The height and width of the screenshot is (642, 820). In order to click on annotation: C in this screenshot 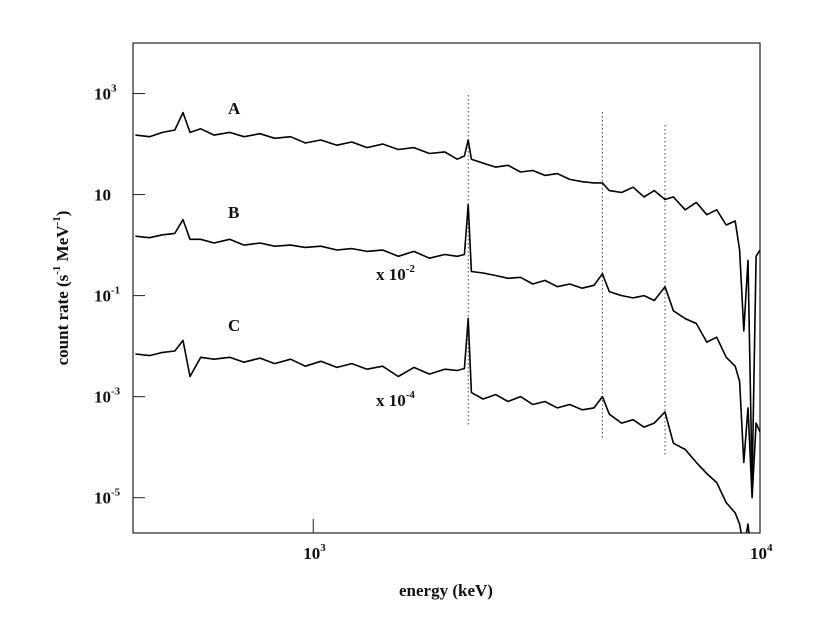, I will do `click(234, 325)`.